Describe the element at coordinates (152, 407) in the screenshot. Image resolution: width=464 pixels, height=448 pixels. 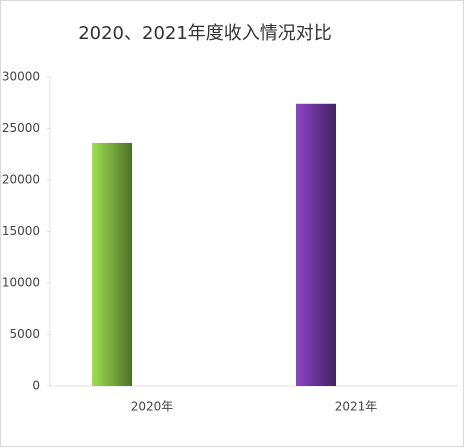
I see `x-tick-label: 2020年` at that location.